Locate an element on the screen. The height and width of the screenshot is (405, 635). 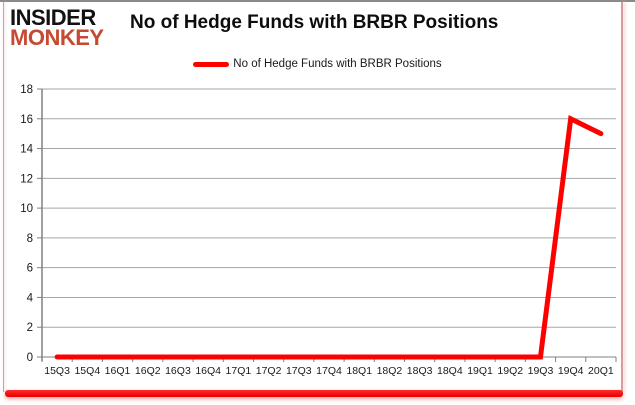
x-tick-label: 16Q3 is located at coordinates (178, 371).